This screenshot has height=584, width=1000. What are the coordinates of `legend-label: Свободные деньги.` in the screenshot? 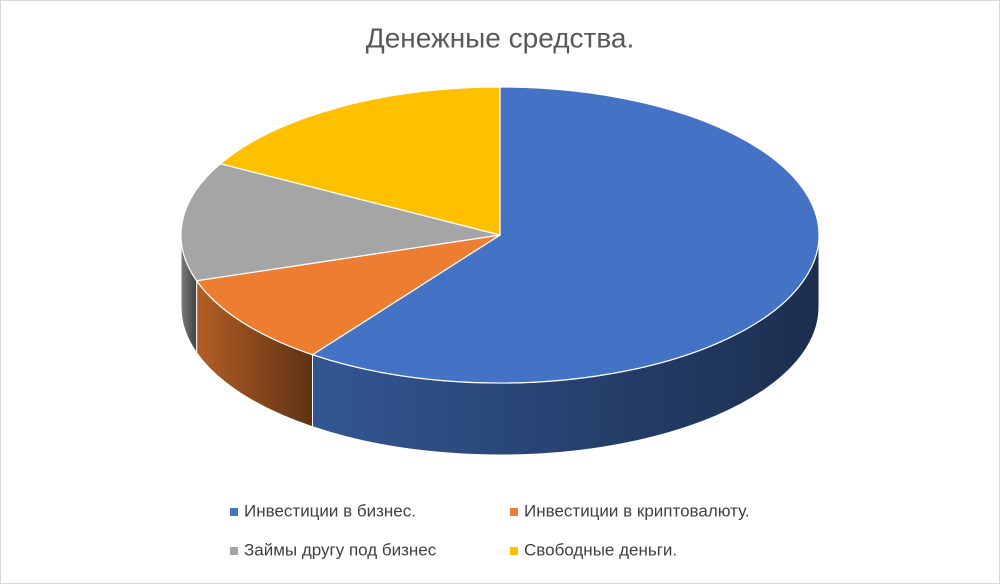 It's located at (600, 549).